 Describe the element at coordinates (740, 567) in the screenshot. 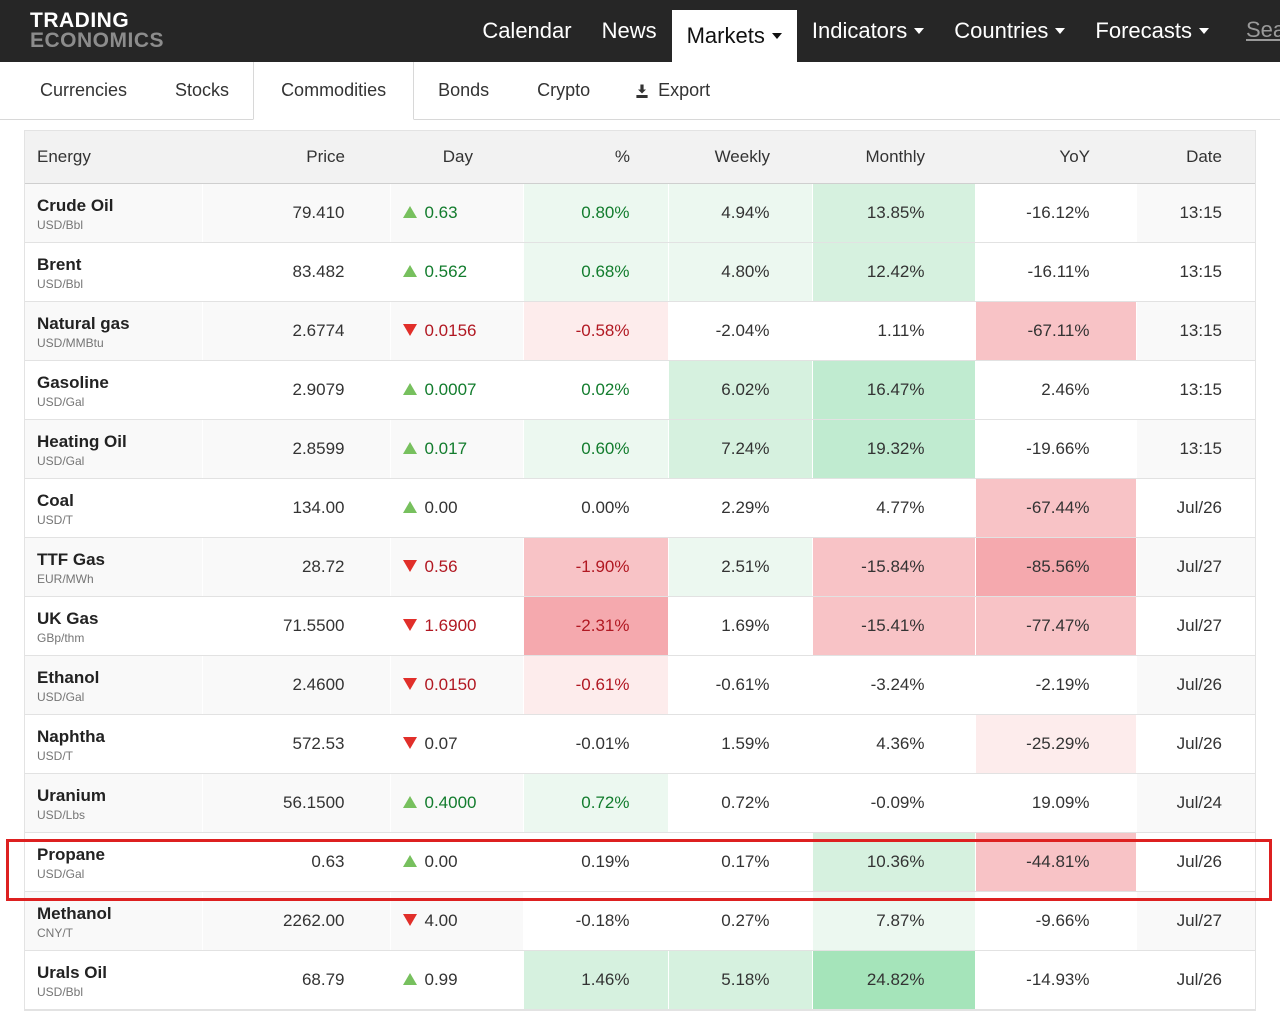

I see `weekly-cell: 2.51%` at that location.